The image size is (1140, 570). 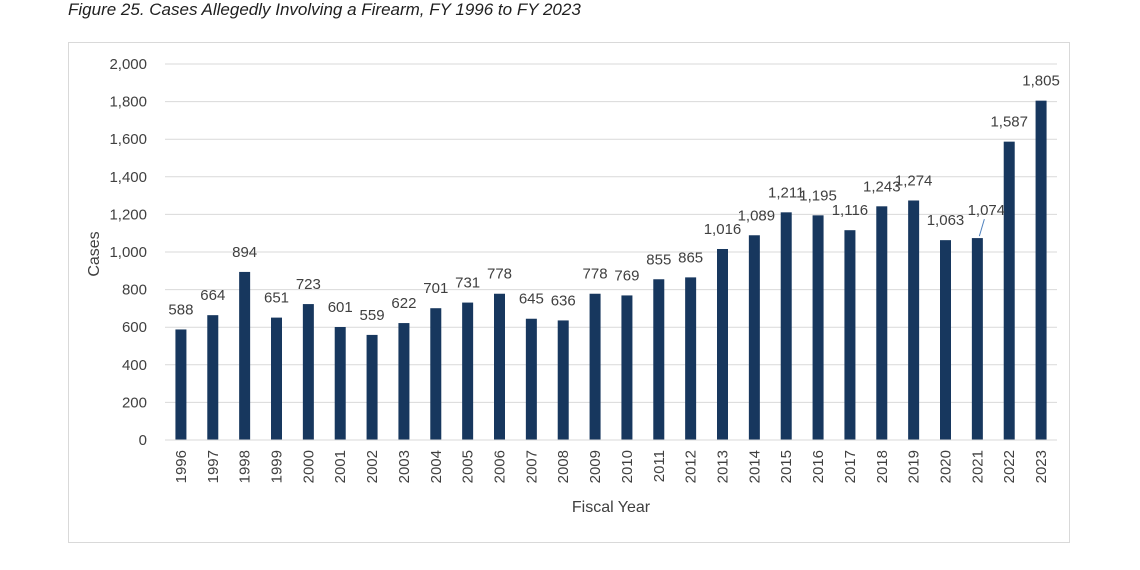 What do you see at coordinates (404, 466) in the screenshot?
I see `x-tick-label: 2003` at bounding box center [404, 466].